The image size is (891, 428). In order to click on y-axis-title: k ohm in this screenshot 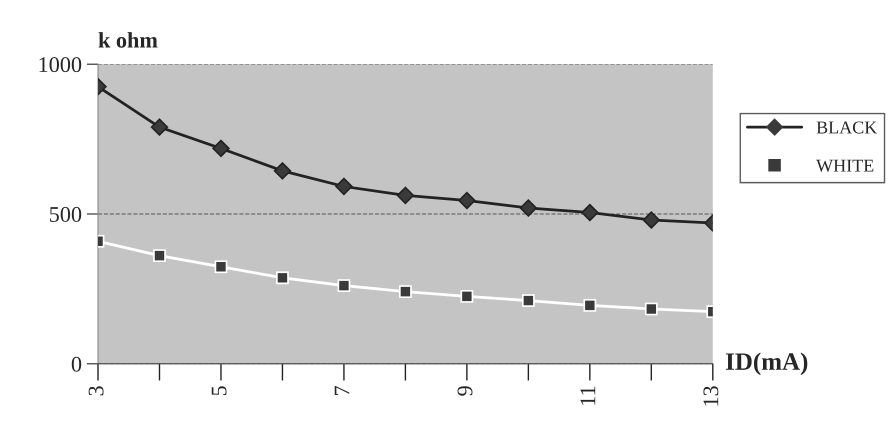, I will do `click(128, 40)`.